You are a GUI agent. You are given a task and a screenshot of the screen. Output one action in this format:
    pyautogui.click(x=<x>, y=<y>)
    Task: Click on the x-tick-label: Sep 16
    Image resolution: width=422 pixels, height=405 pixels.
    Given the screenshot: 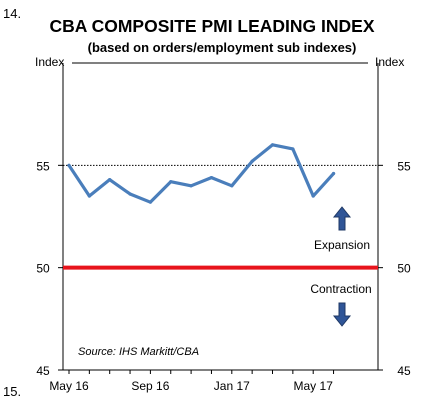 What is the action you would take?
    pyautogui.click(x=150, y=386)
    